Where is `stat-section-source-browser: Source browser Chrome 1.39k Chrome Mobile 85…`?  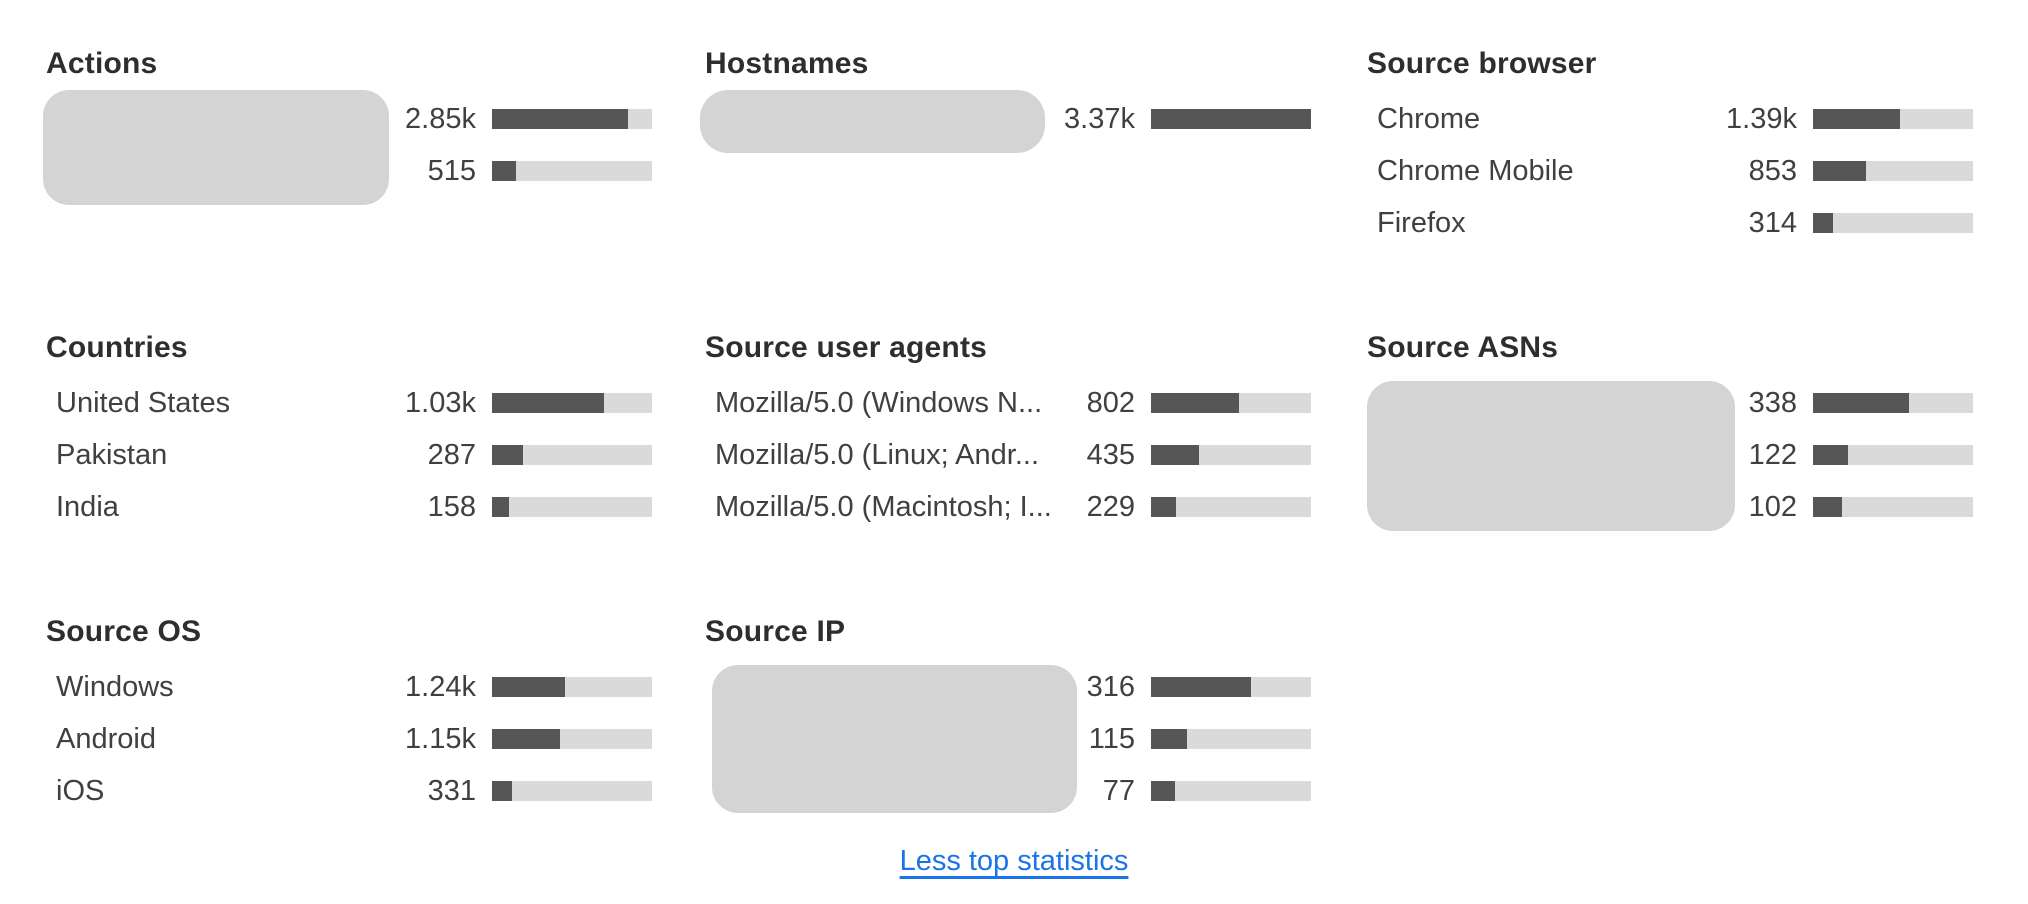 stat-section-source-browser: Source browser Chrome 1.39k Chrome Mobile 85… is located at coordinates (1670, 146).